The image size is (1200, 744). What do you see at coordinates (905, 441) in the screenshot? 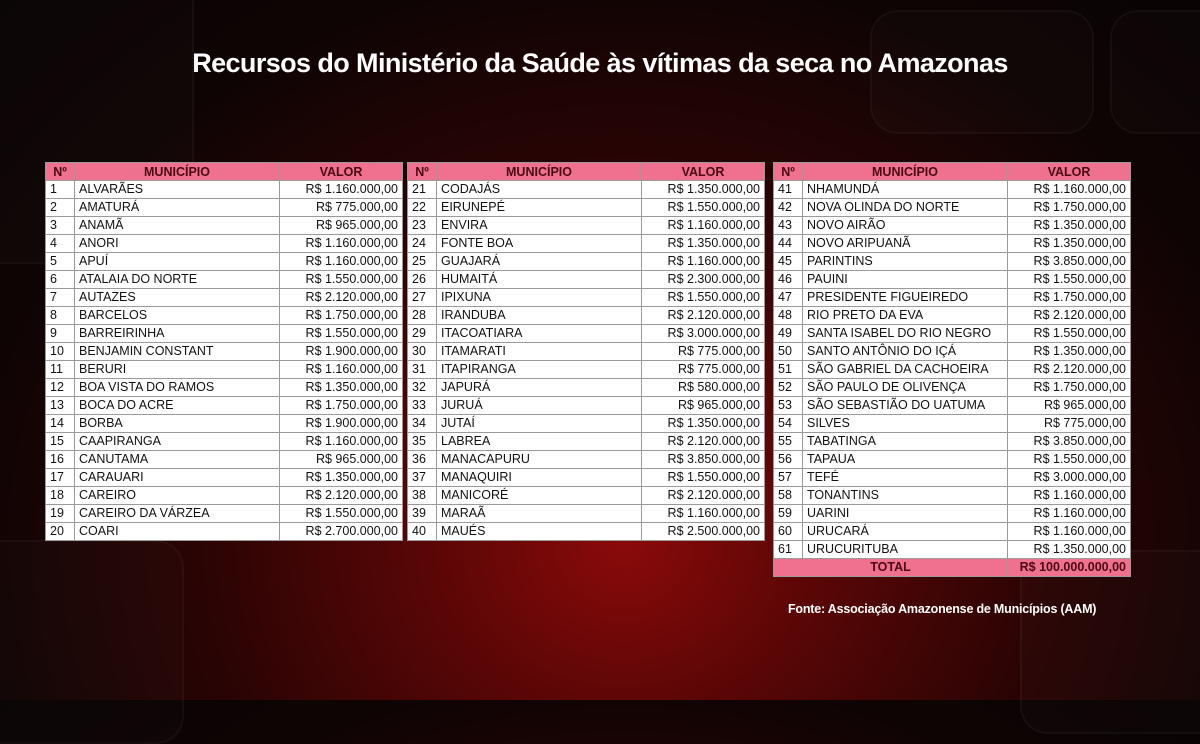
I see `municipio-name: TABATINGA` at bounding box center [905, 441].